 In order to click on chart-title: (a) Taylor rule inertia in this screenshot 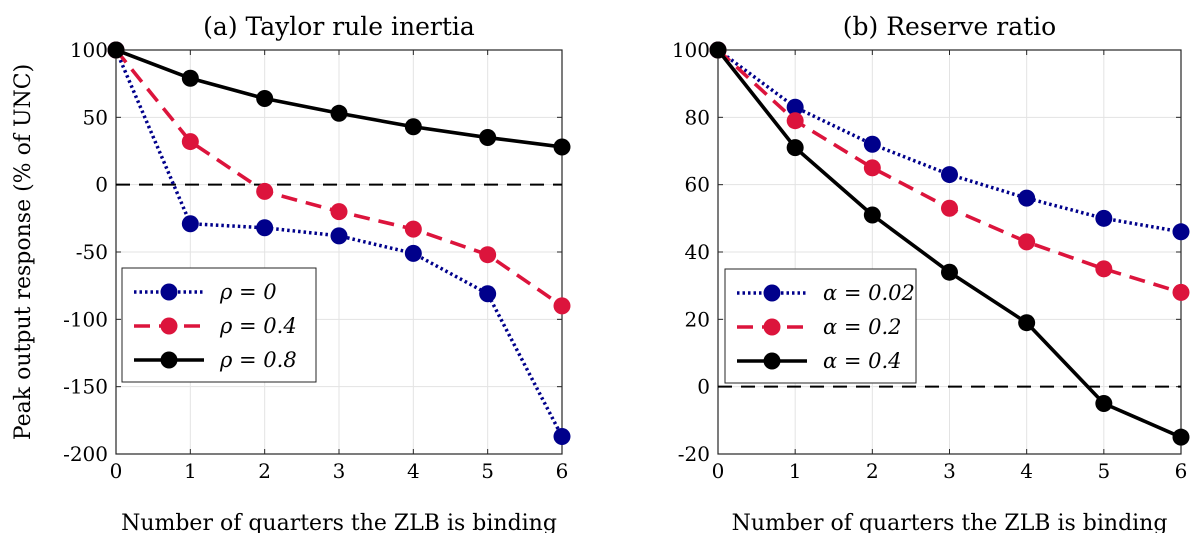, I will do `click(339, 26)`.